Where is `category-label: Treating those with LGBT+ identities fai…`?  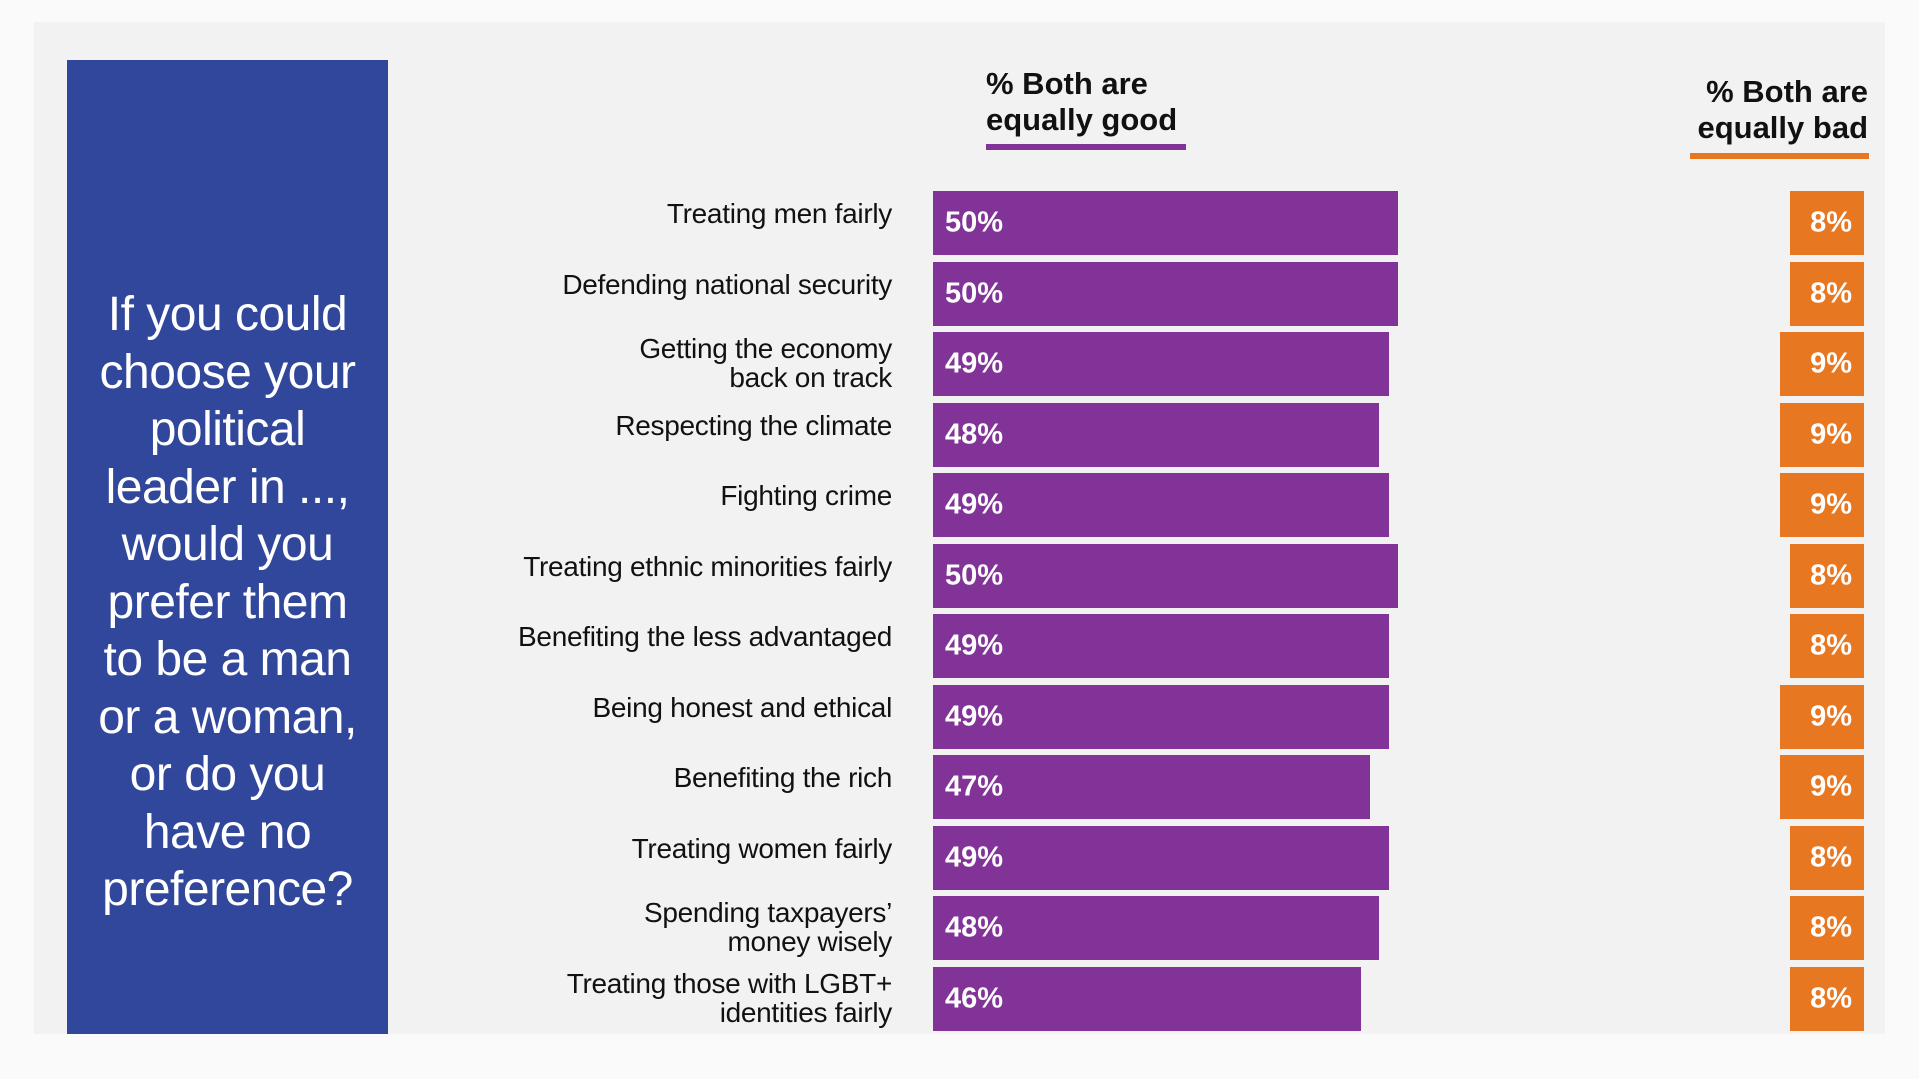 category-label: Treating those with LGBT+ identities fai… is located at coordinates (729, 997).